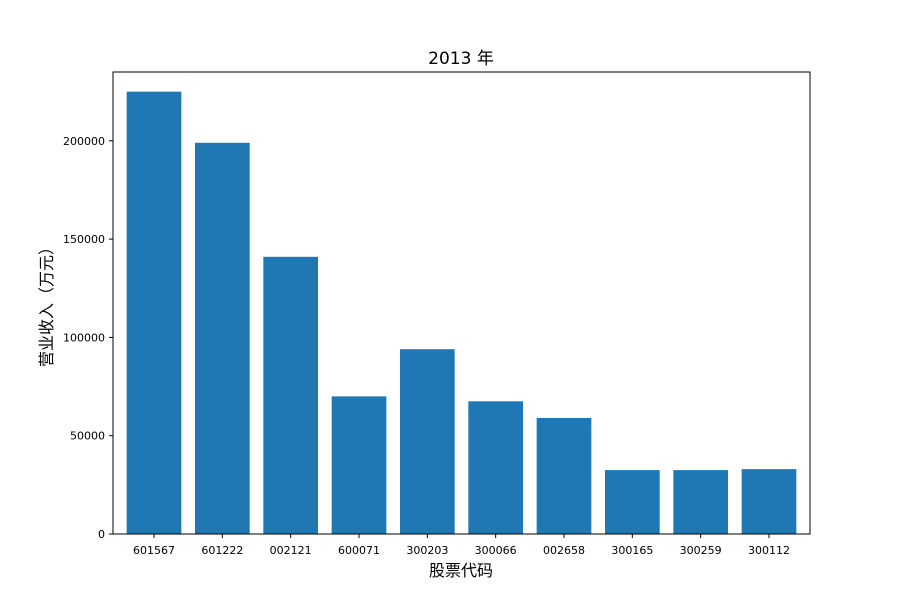  What do you see at coordinates (769, 550) in the screenshot?
I see `x-tick-label: 300112` at bounding box center [769, 550].